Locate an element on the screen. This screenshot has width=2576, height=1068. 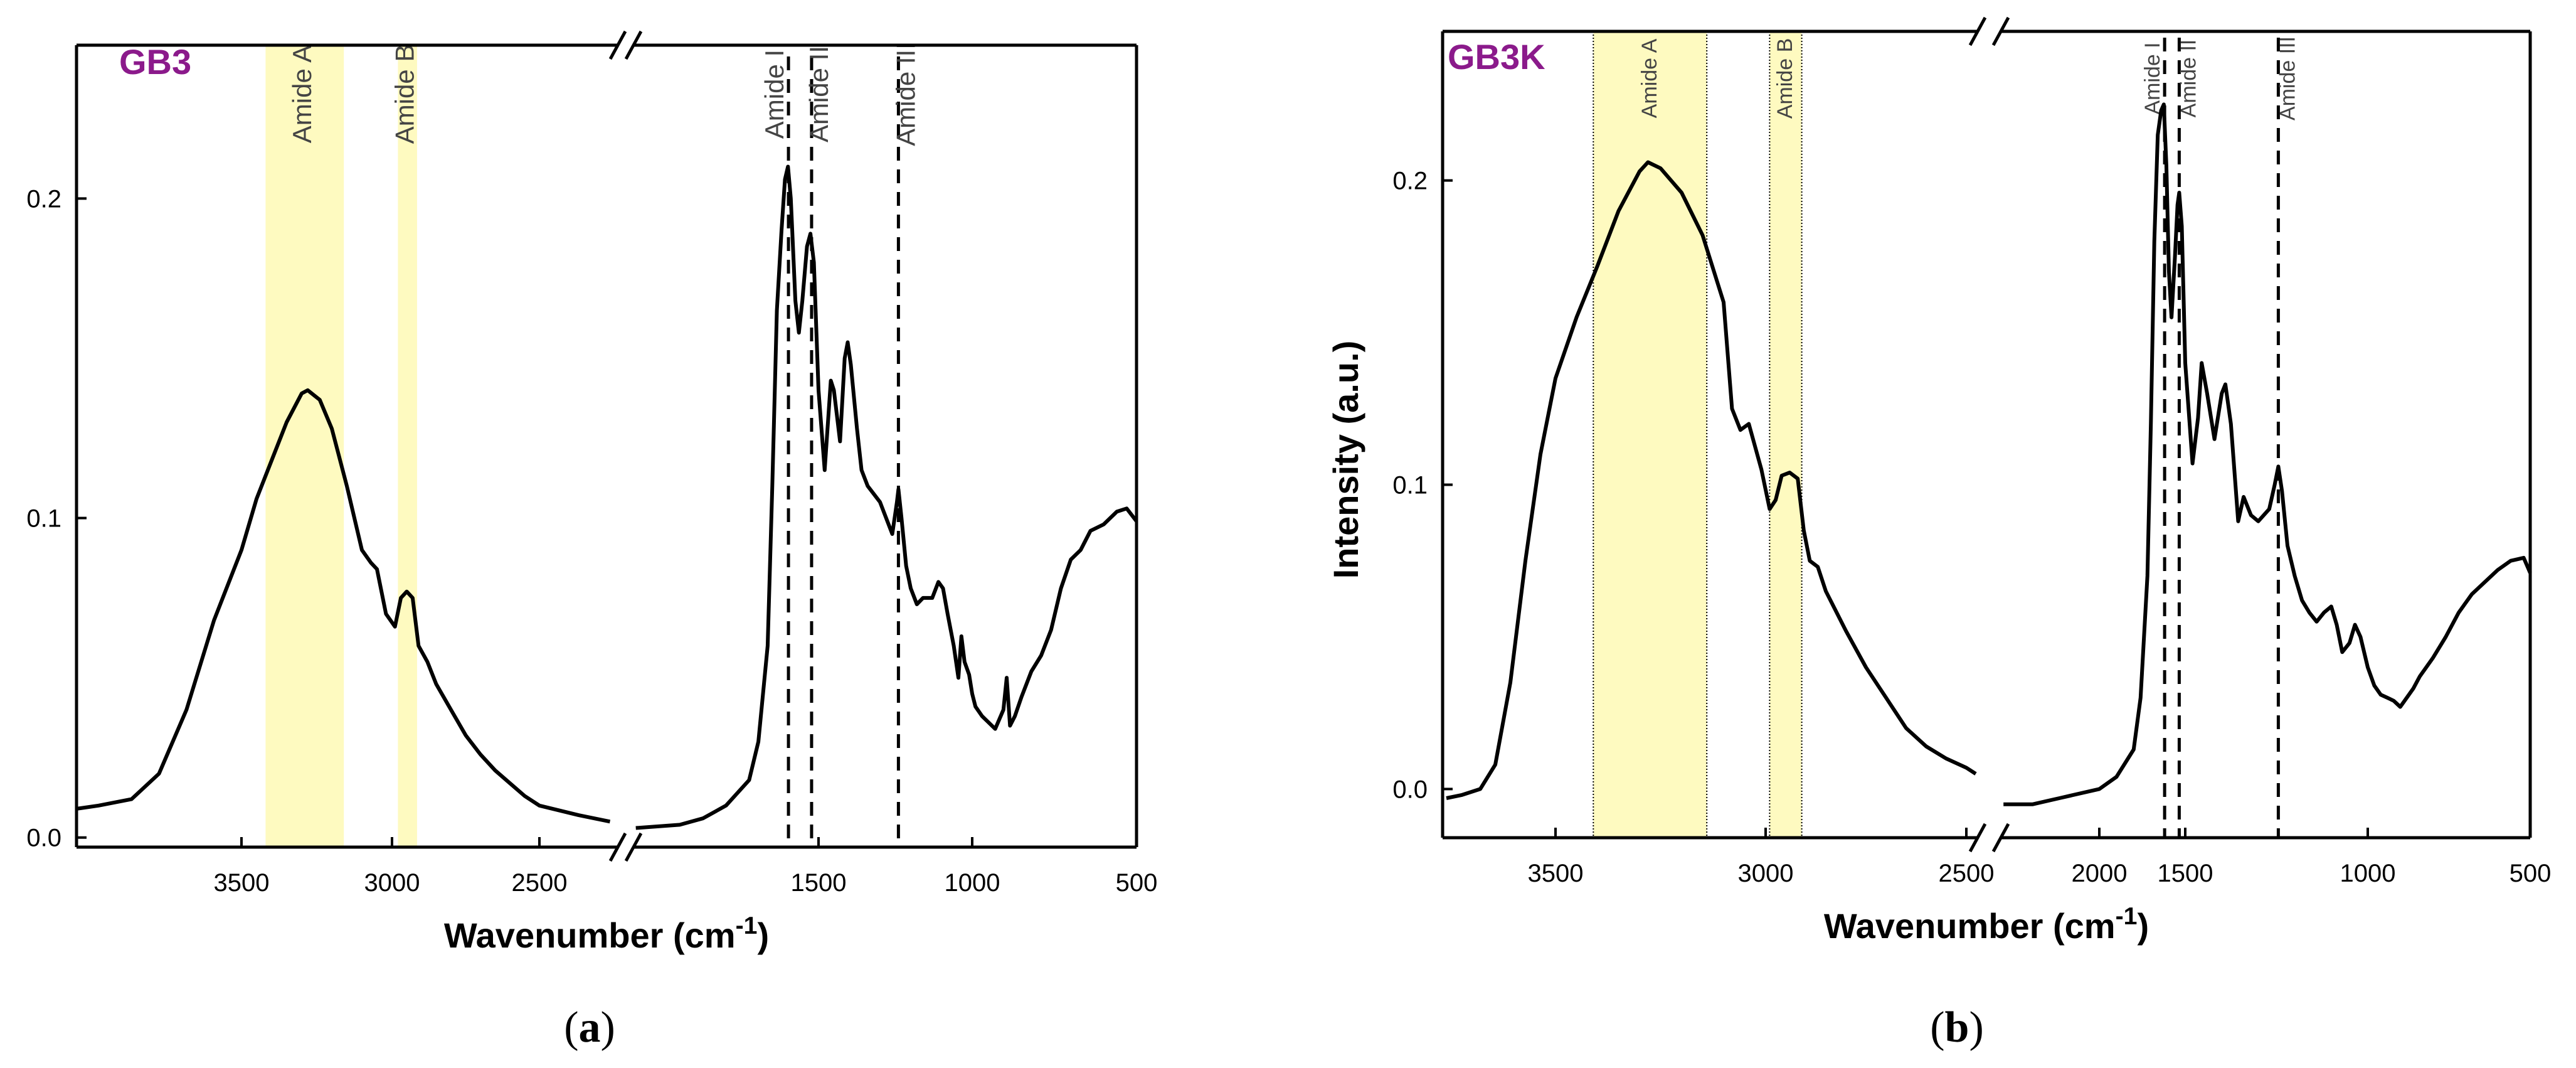
panel-caption: (a) is located at coordinates (589, 1027).